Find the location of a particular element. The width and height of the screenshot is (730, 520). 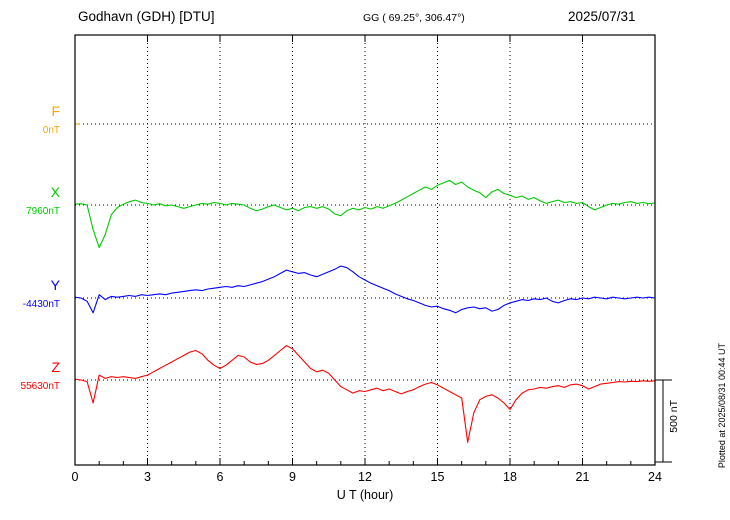

series-baseline-value-Y: -4430nT is located at coordinates (41, 304).